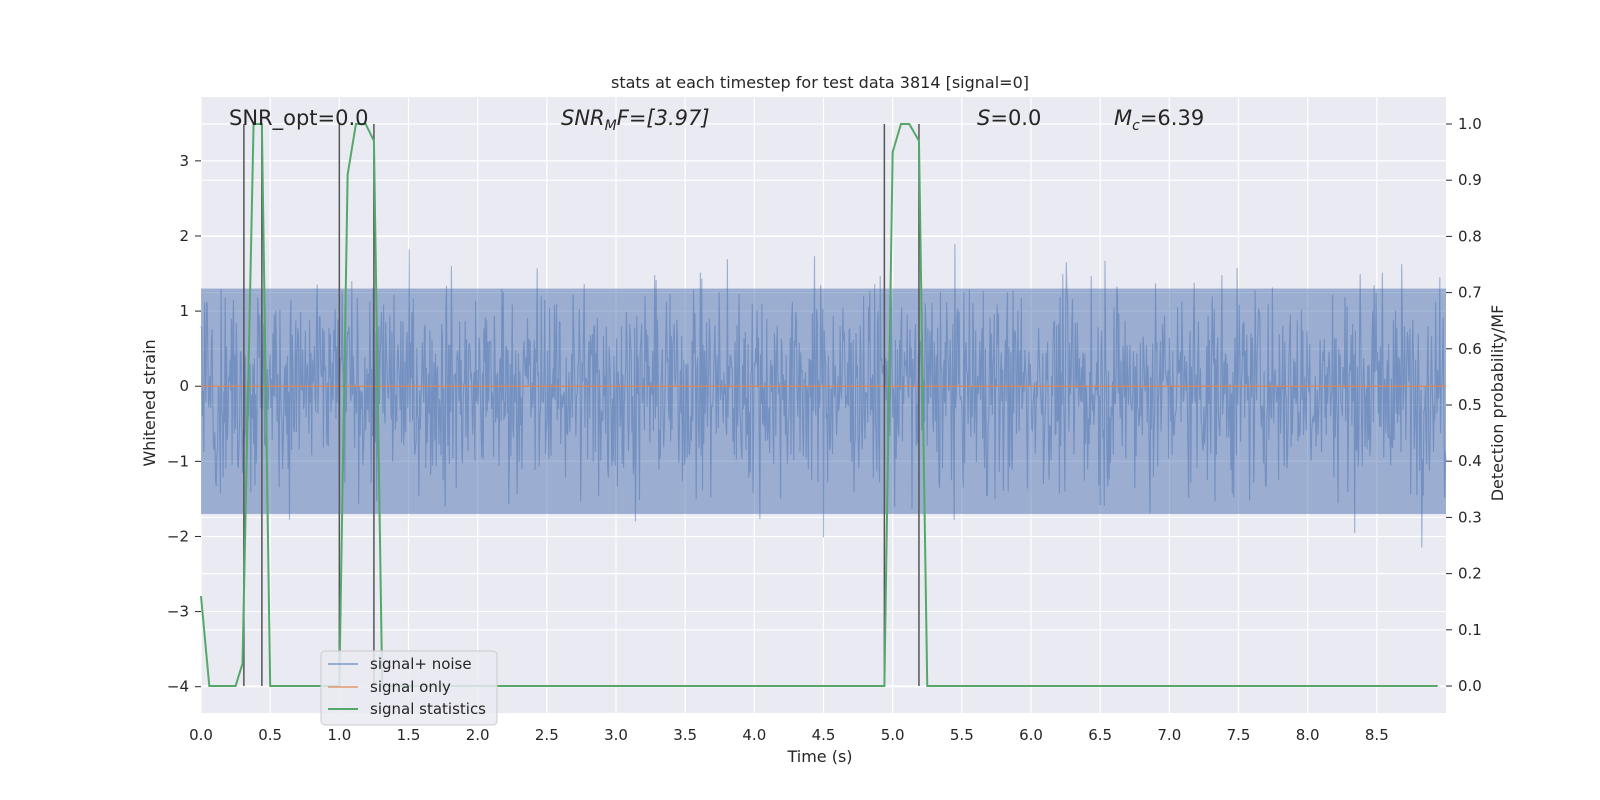 This screenshot has height=800, width=1600. What do you see at coordinates (893, 735) in the screenshot?
I see `x-tick-label: 5.0` at bounding box center [893, 735].